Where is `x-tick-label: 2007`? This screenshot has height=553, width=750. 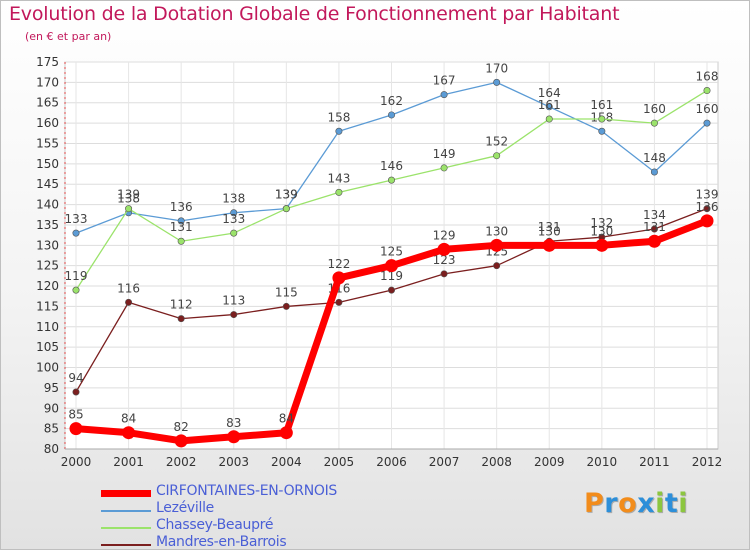
x-tick-label: 2007 is located at coordinates (444, 462).